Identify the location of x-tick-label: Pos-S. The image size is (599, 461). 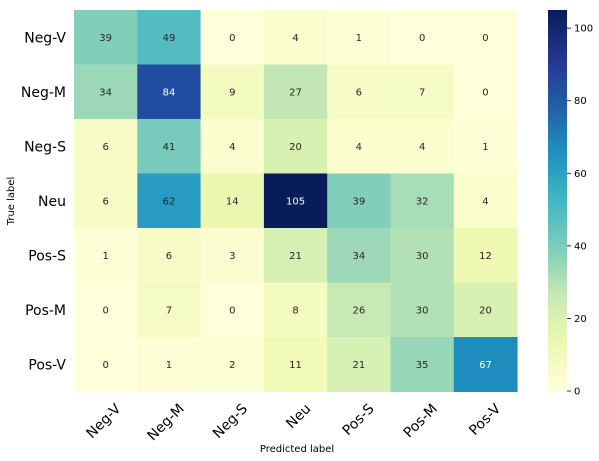
(359, 420).